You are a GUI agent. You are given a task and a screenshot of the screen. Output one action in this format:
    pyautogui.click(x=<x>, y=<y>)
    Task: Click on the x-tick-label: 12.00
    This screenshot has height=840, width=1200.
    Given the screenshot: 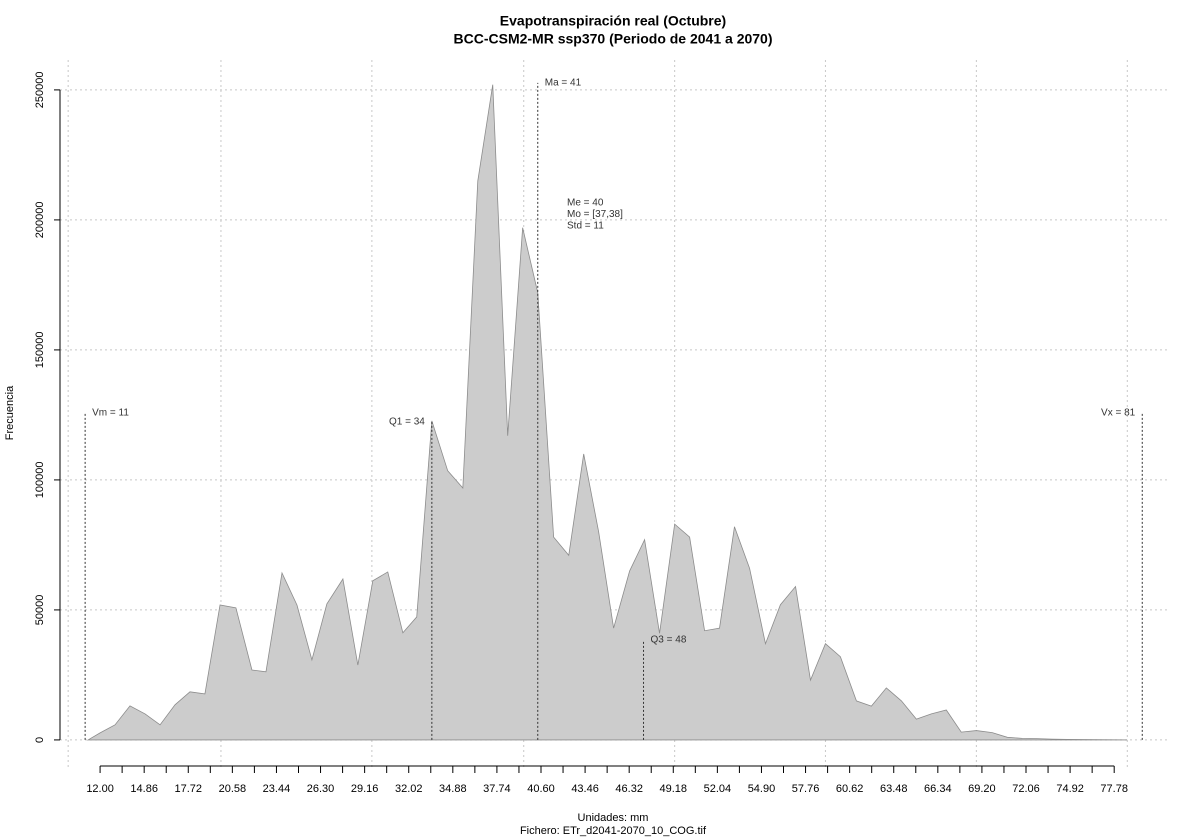 What is the action you would take?
    pyautogui.click(x=100, y=789)
    